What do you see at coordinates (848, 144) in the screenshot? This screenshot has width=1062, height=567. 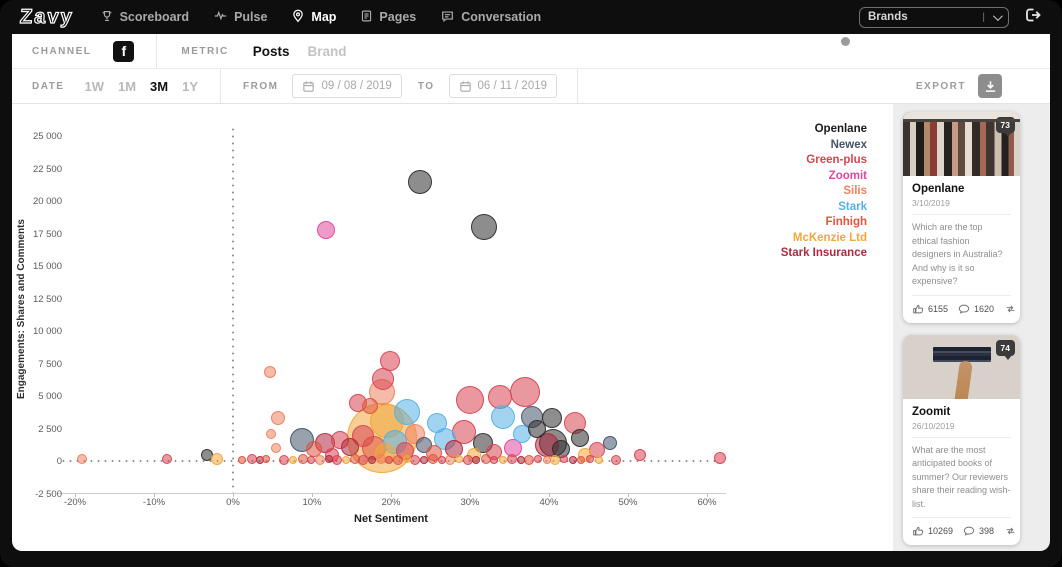 I see `legend-item-newex: Newex` at bounding box center [848, 144].